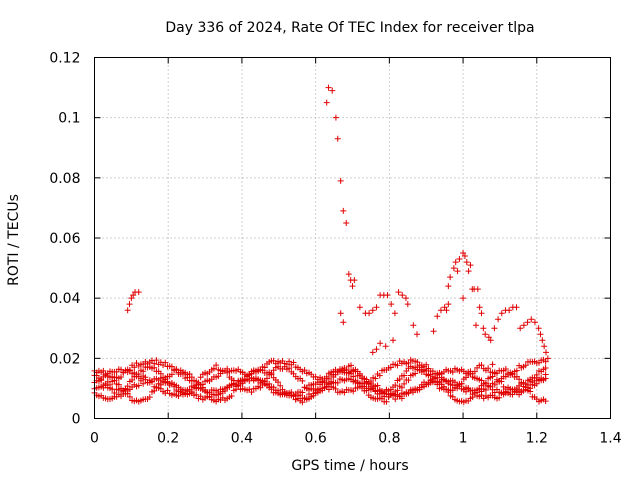  I want to click on x-tick-label: 0.6, so click(316, 439).